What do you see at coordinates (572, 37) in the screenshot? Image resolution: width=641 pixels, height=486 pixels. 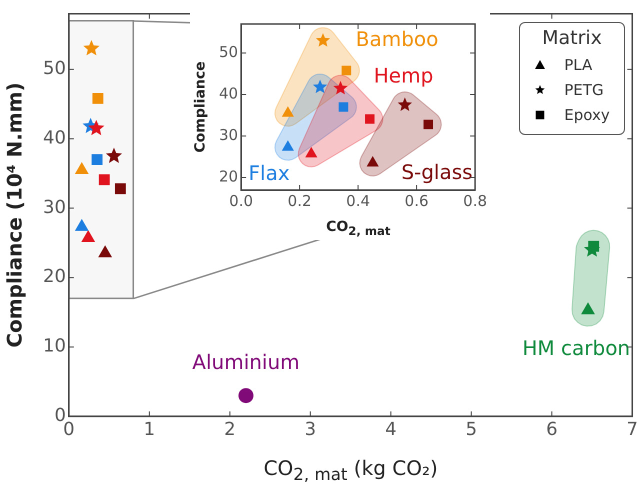 I see `legend-title: Matrix` at bounding box center [572, 37].